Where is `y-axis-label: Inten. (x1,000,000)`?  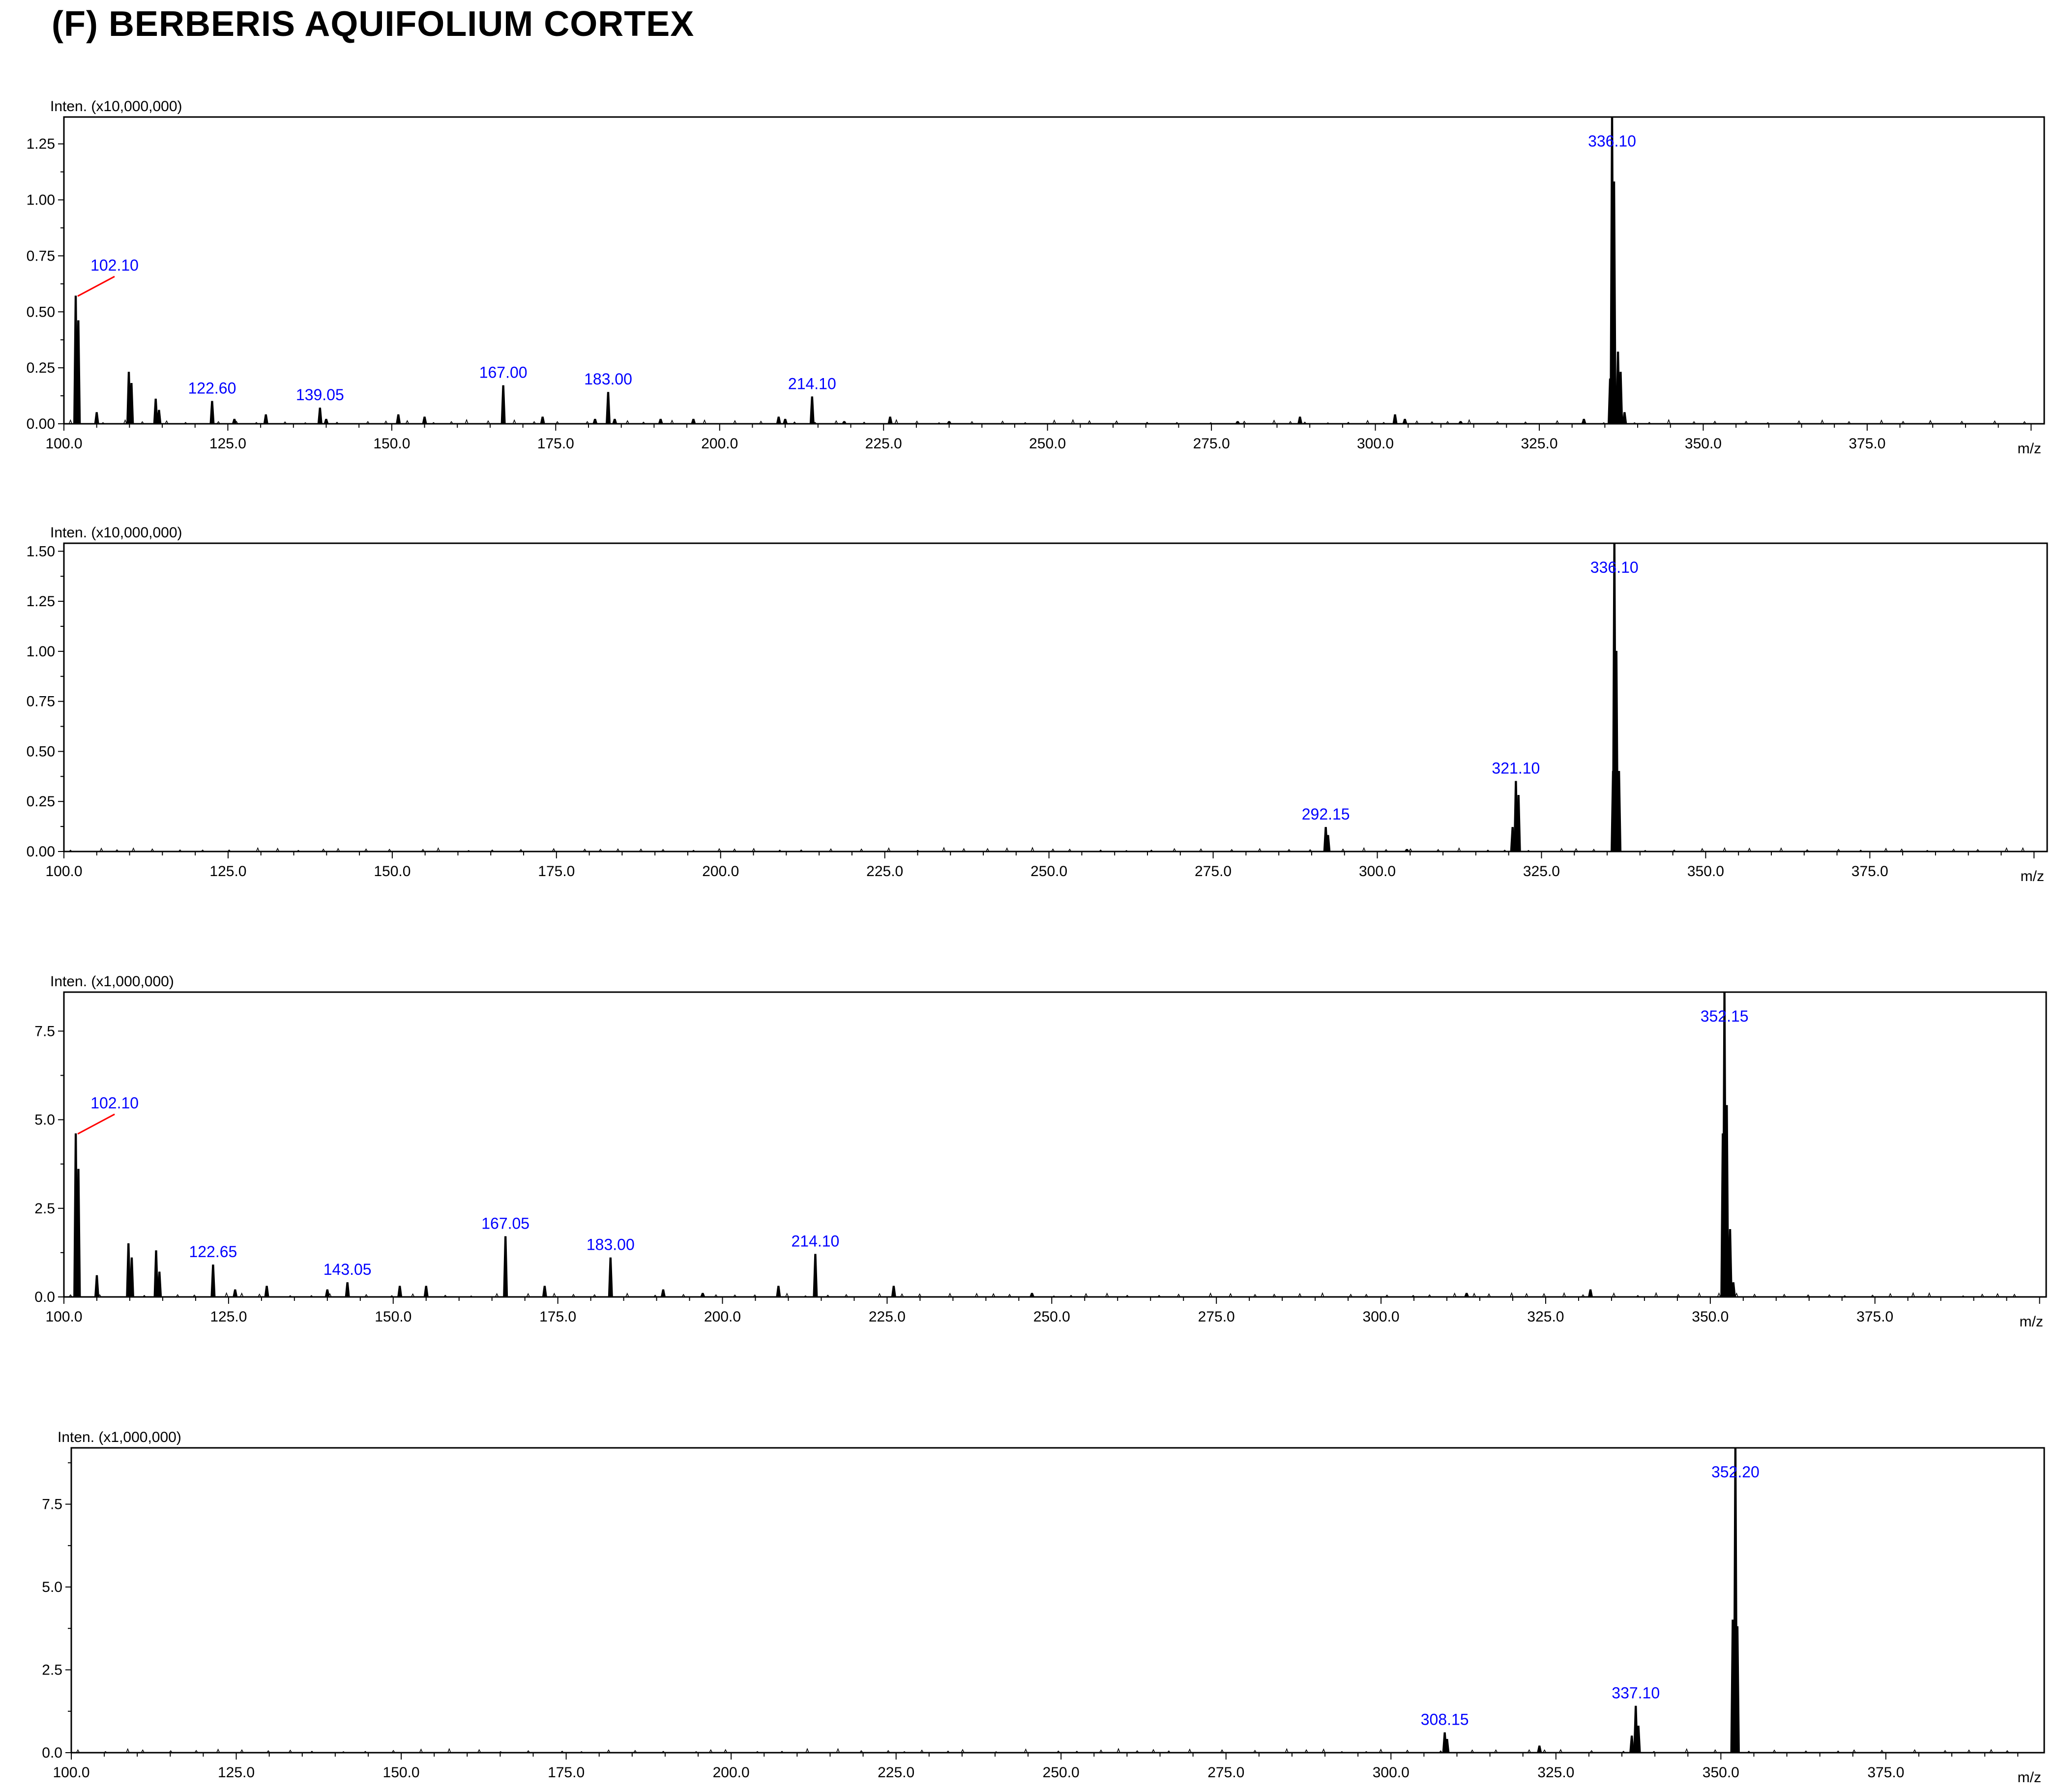 y-axis-label: Inten. (x1,000,000) is located at coordinates (119, 1437).